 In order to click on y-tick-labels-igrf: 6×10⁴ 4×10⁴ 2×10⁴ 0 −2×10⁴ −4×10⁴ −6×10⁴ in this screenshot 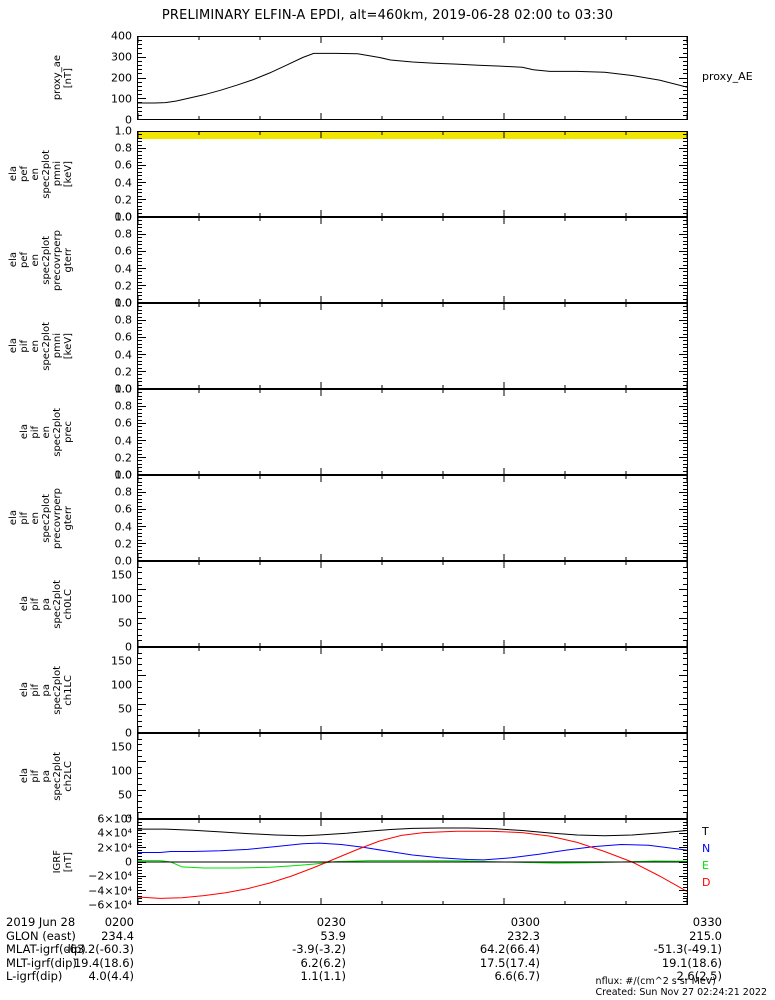, I will do `click(103, 862)`.